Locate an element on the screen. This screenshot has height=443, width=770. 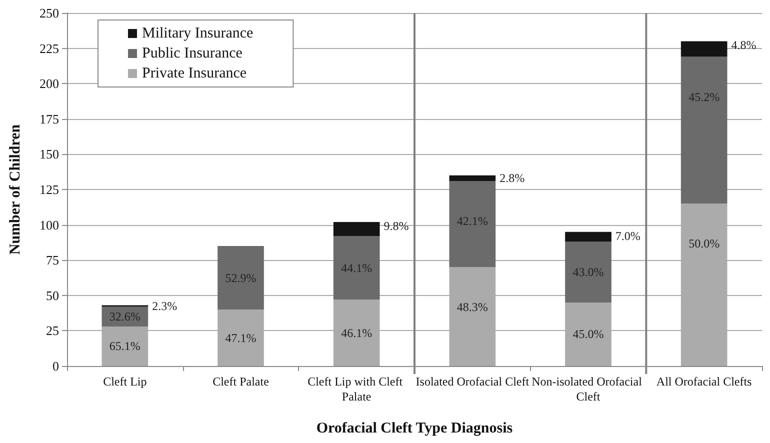
annotation: 9.8% is located at coordinates (396, 225).